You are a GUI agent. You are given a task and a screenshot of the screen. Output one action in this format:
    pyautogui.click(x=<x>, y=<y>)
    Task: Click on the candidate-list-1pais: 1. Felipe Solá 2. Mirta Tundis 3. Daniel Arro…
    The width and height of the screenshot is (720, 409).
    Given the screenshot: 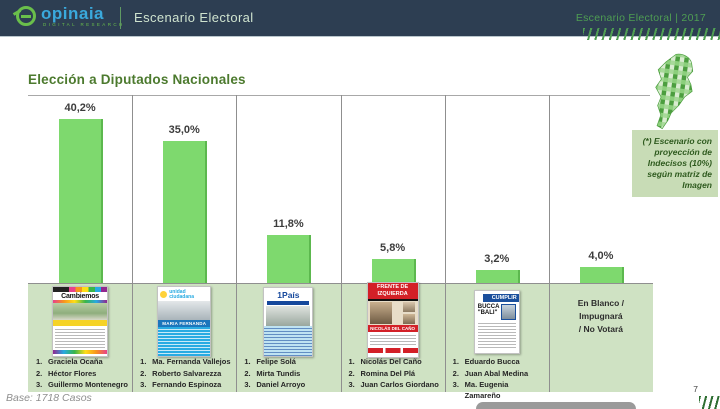 What is the action you would take?
    pyautogui.click(x=287, y=374)
    